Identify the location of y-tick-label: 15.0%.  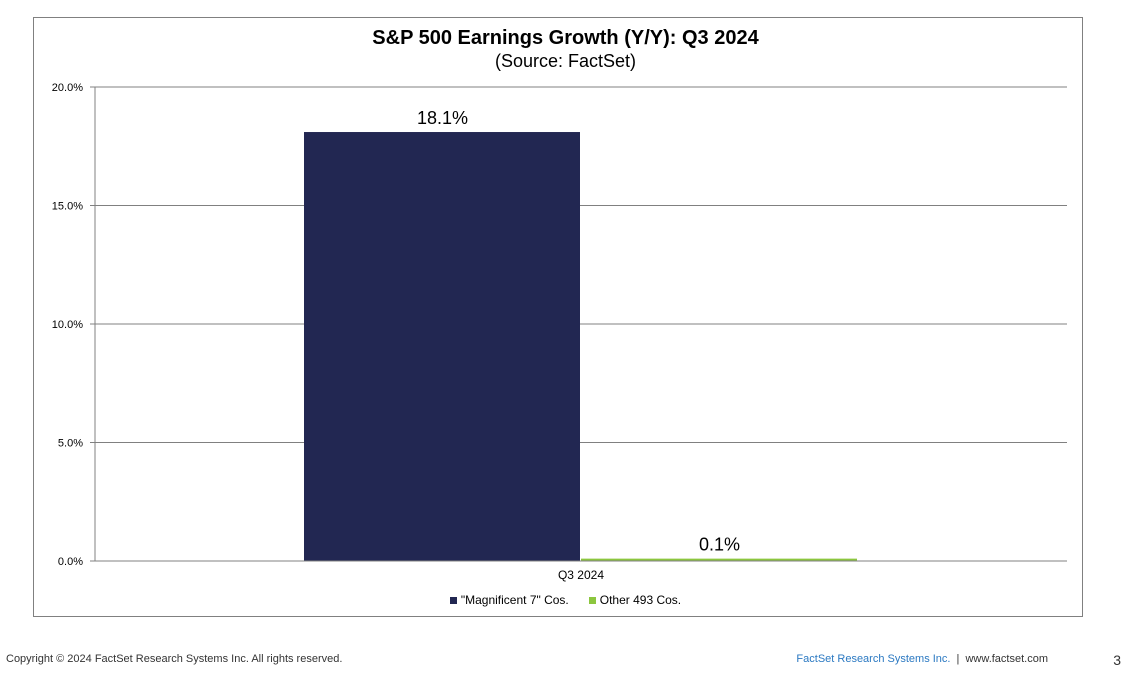
(67, 207).